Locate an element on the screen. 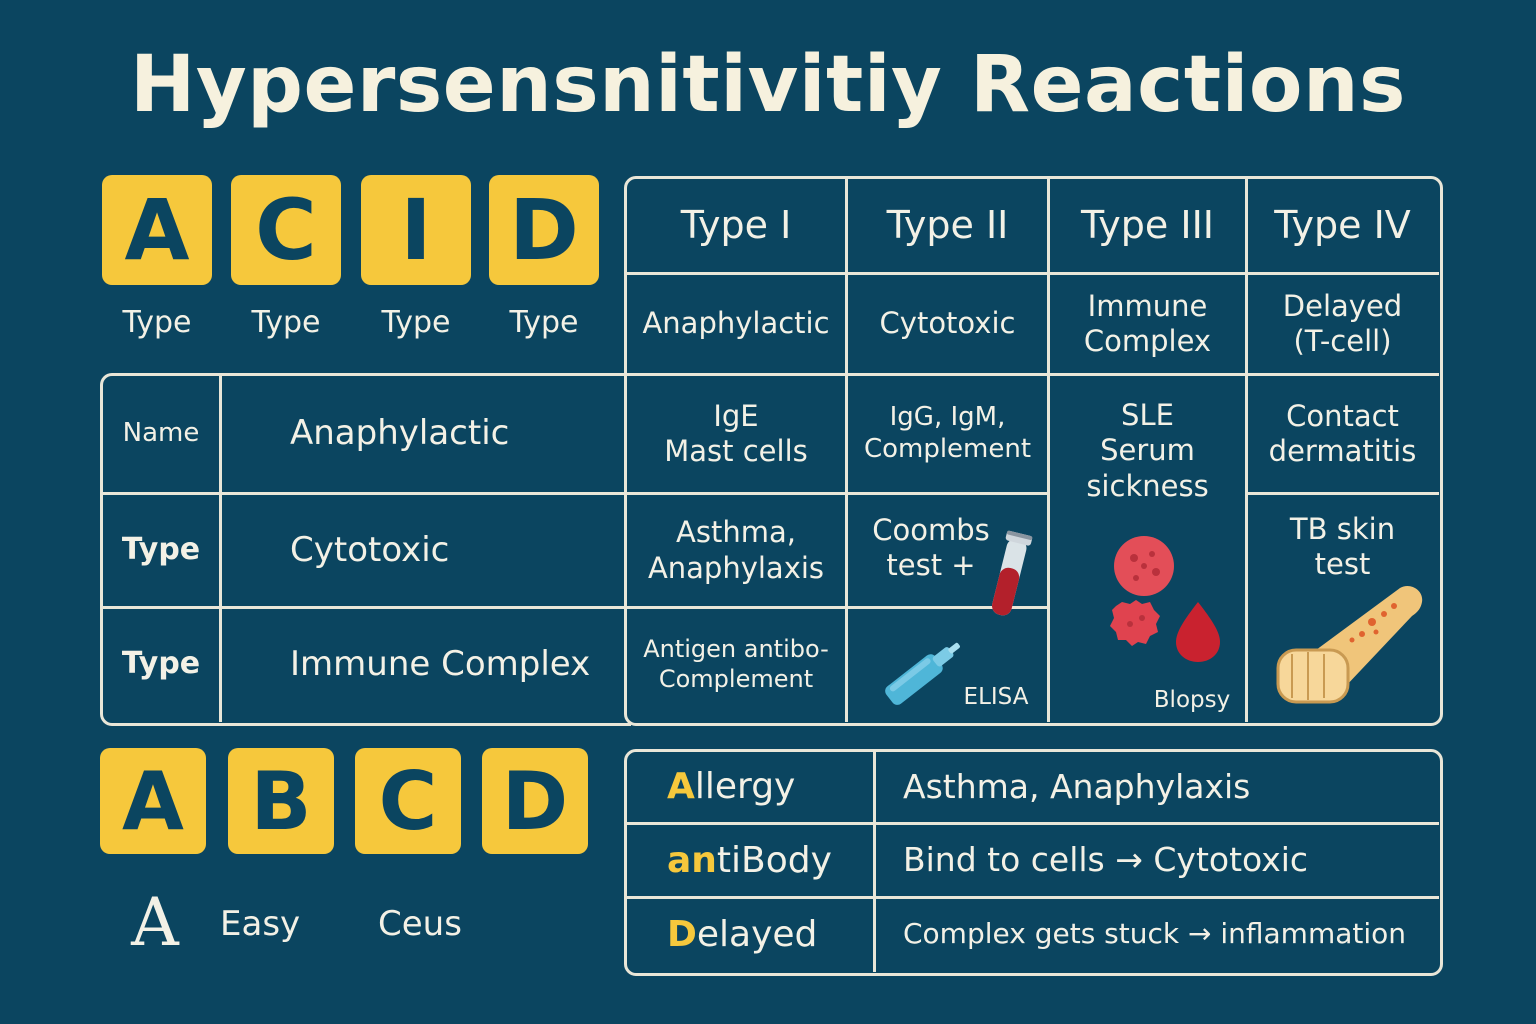 This screenshot has height=1024, width=1536. name-type-2: Cytotoxic is located at coordinates (947, 323).